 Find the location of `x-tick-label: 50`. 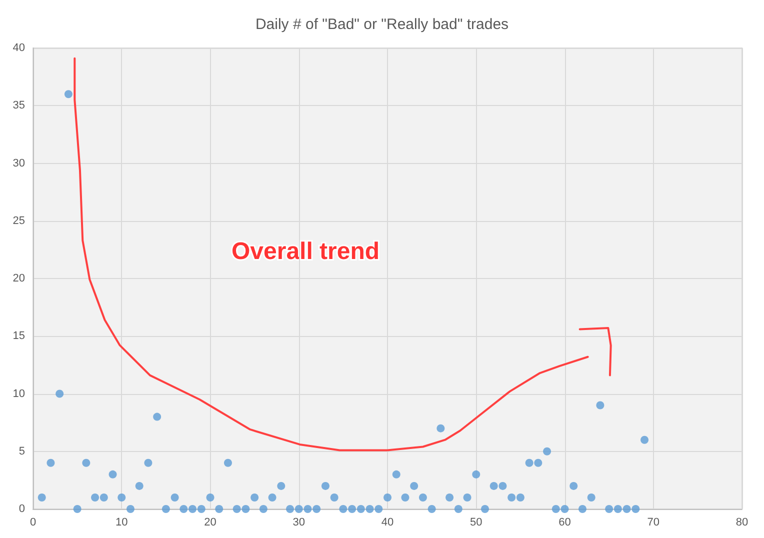

x-tick-label: 50 is located at coordinates (476, 522).